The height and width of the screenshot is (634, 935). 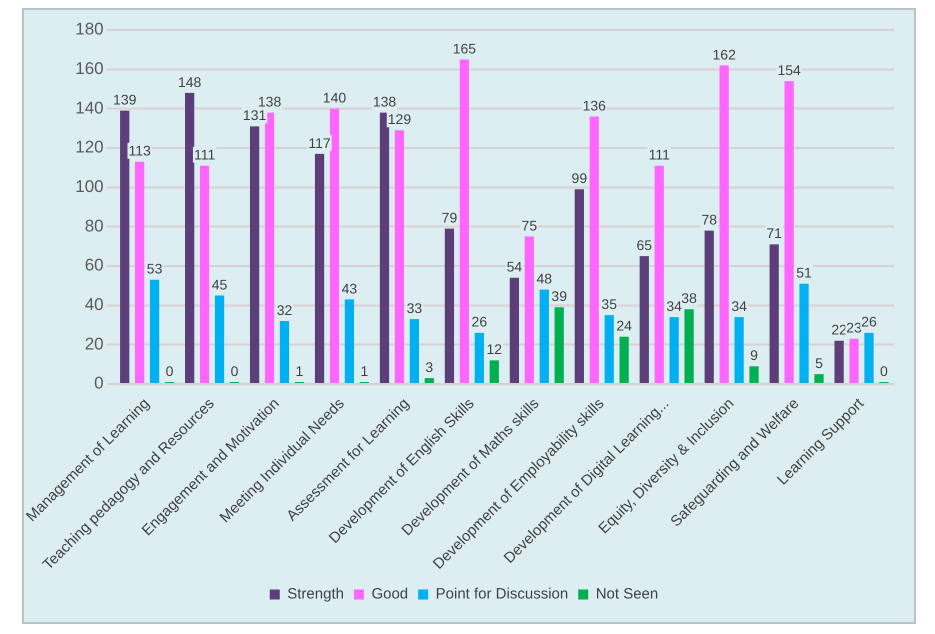 I want to click on y-tick-label: 120, so click(x=89, y=147).